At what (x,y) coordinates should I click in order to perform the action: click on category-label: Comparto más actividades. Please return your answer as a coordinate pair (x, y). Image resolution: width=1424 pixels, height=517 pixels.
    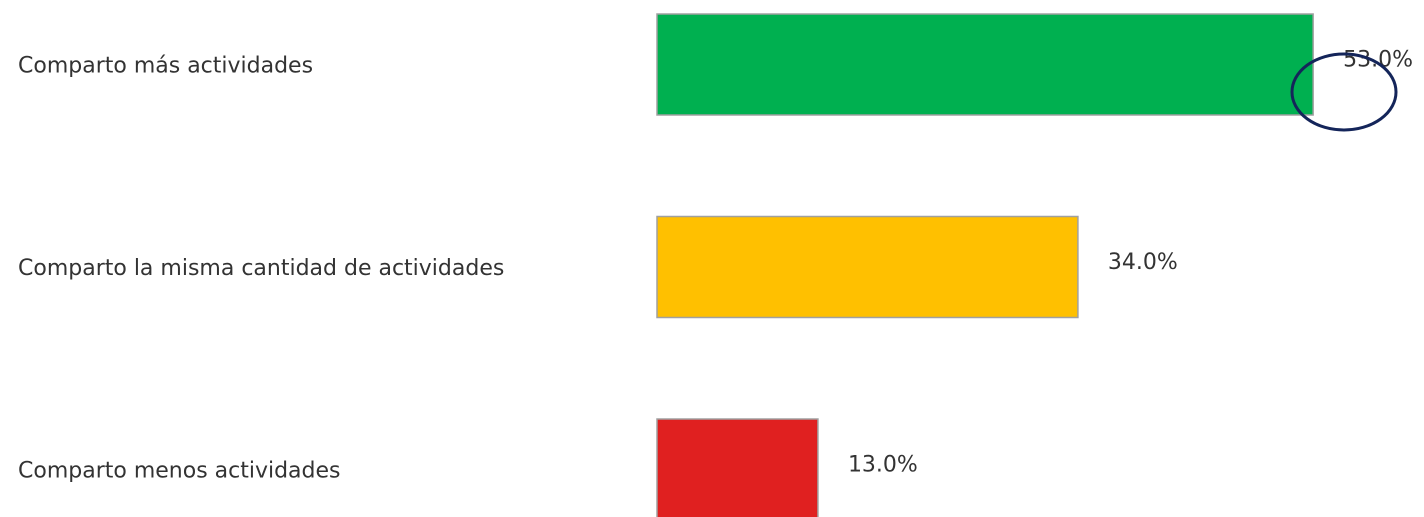
    Looking at the image, I should click on (165, 66).